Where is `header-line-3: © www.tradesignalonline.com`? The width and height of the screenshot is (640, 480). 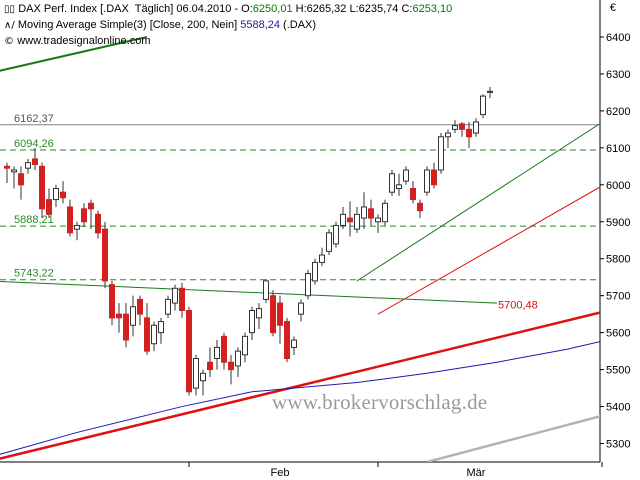
header-line-3: © www.tradesignalonline.com is located at coordinates (77, 41).